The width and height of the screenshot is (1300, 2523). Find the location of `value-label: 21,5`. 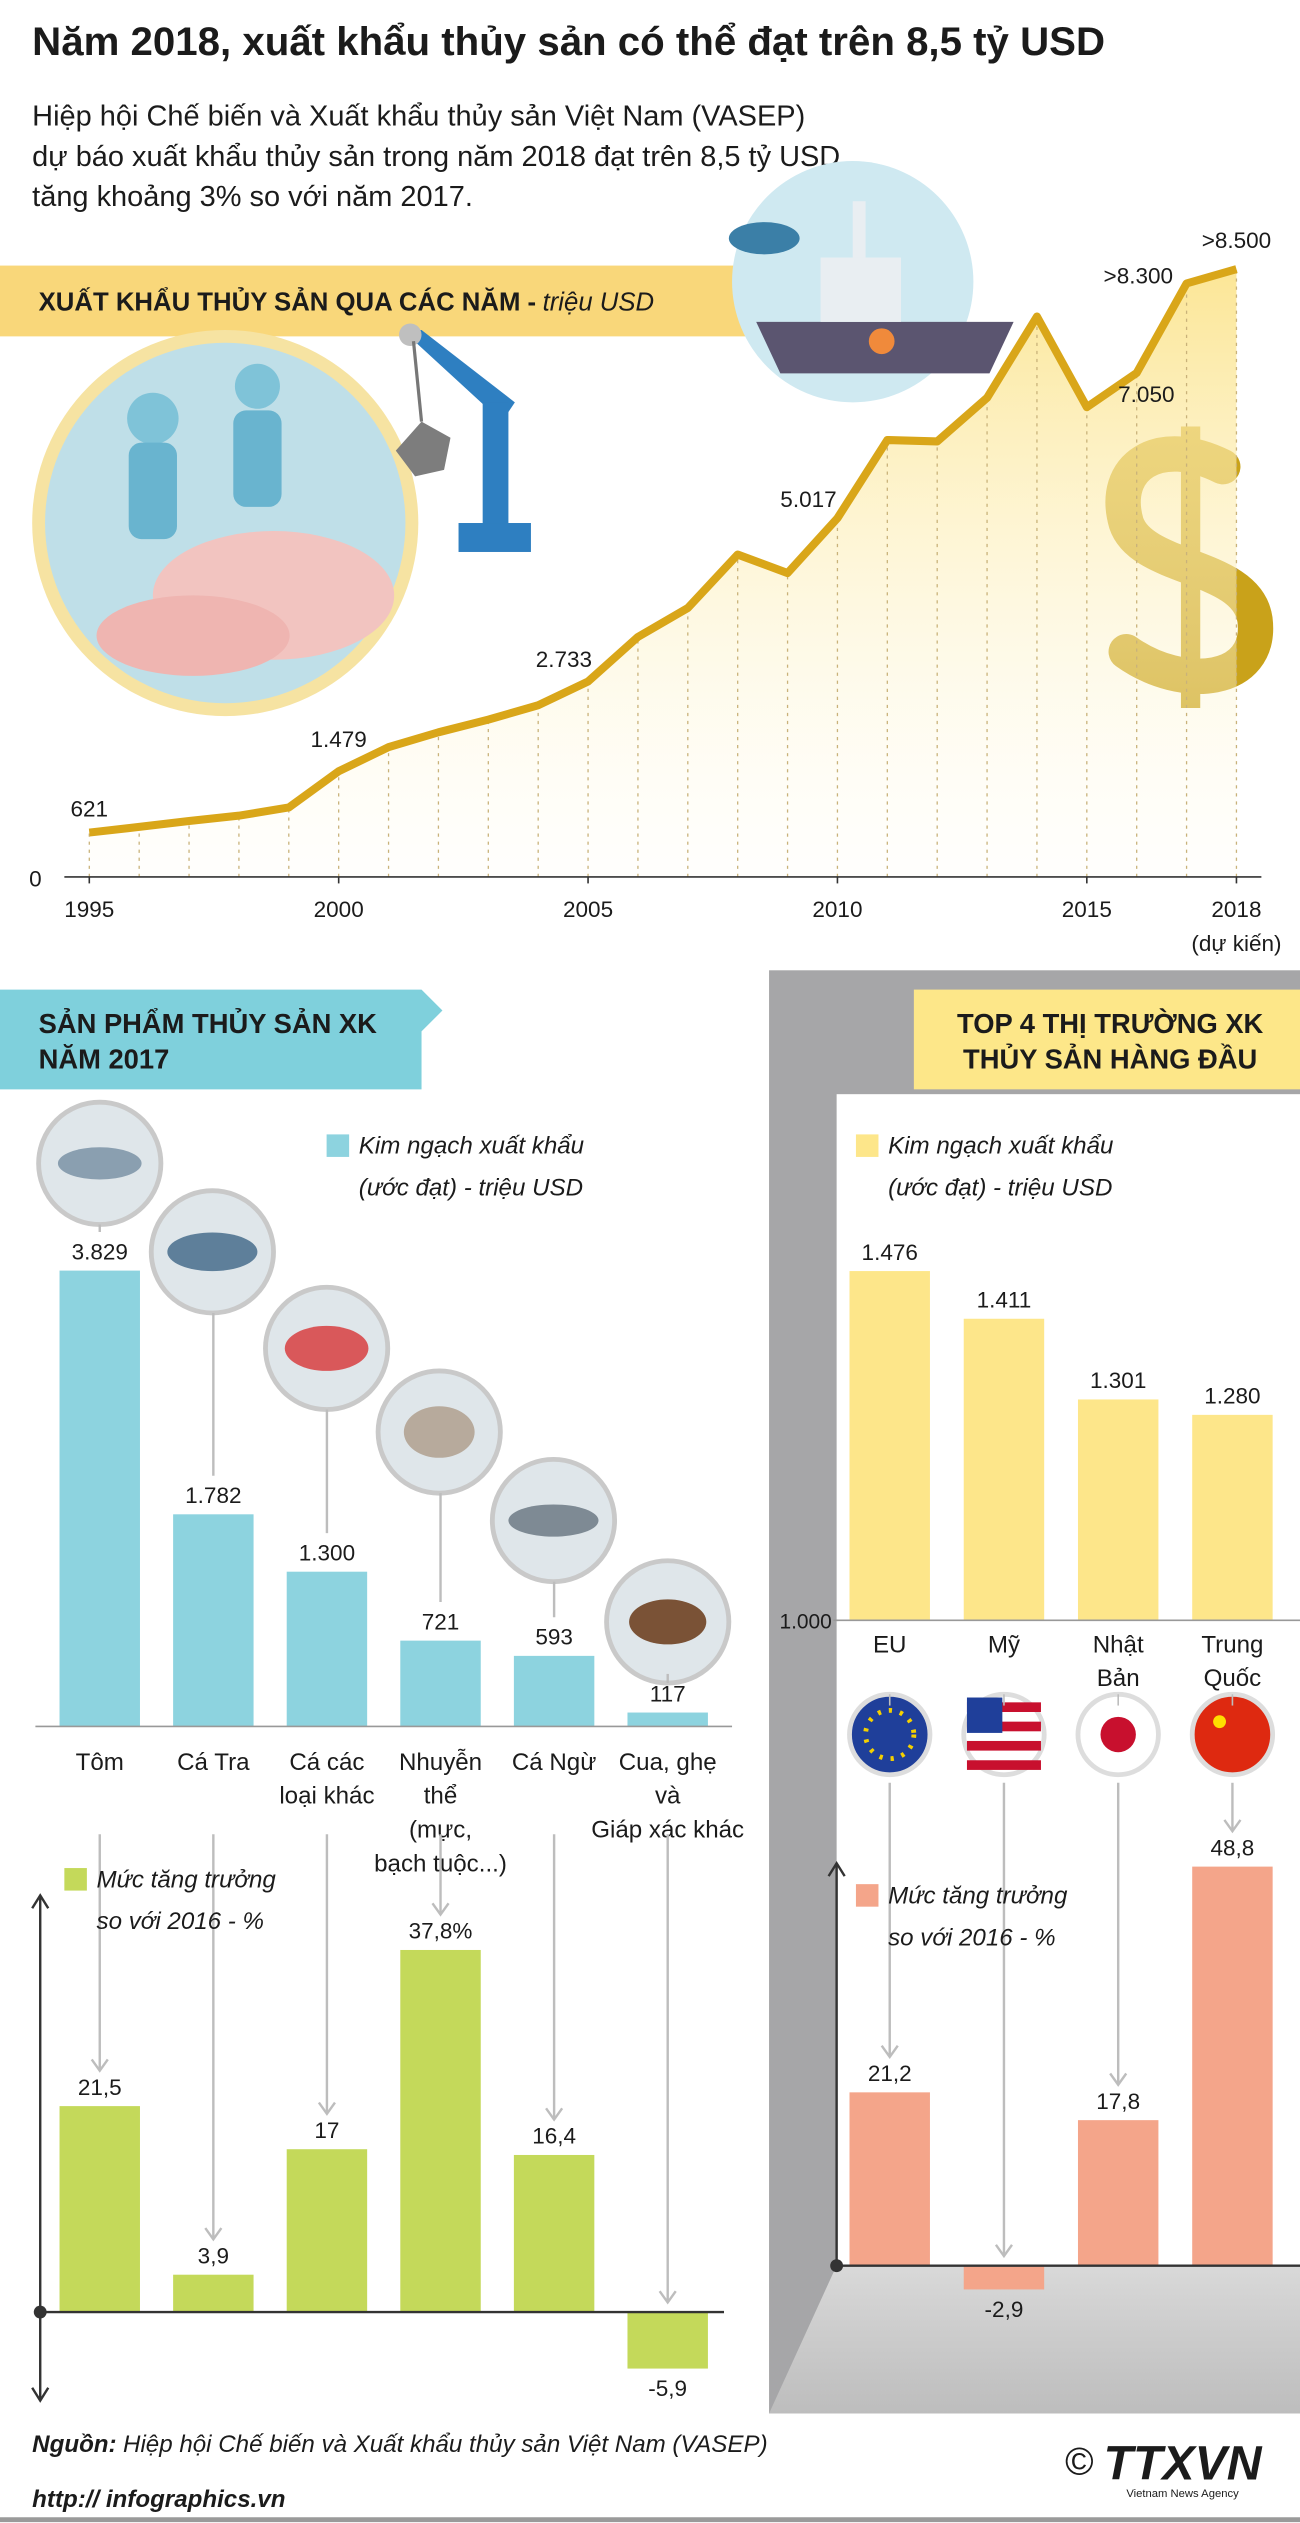

value-label: 21,5 is located at coordinates (100, 2087).